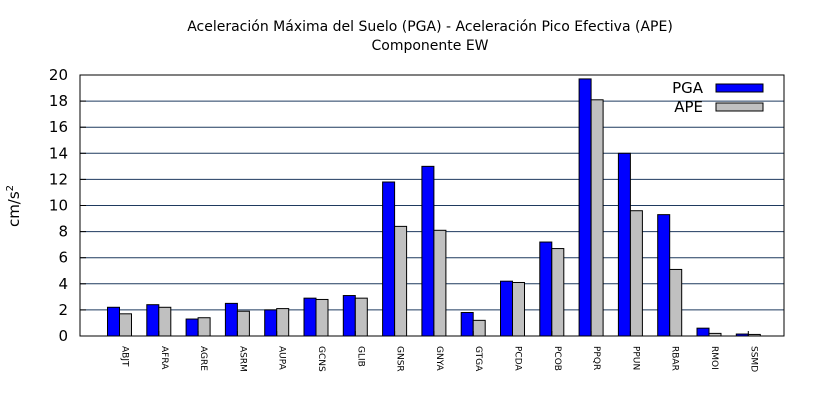 This screenshot has height=400, width=820. Describe the element at coordinates (192, 327) in the screenshot. I see `bar-pga-agre` at that location.